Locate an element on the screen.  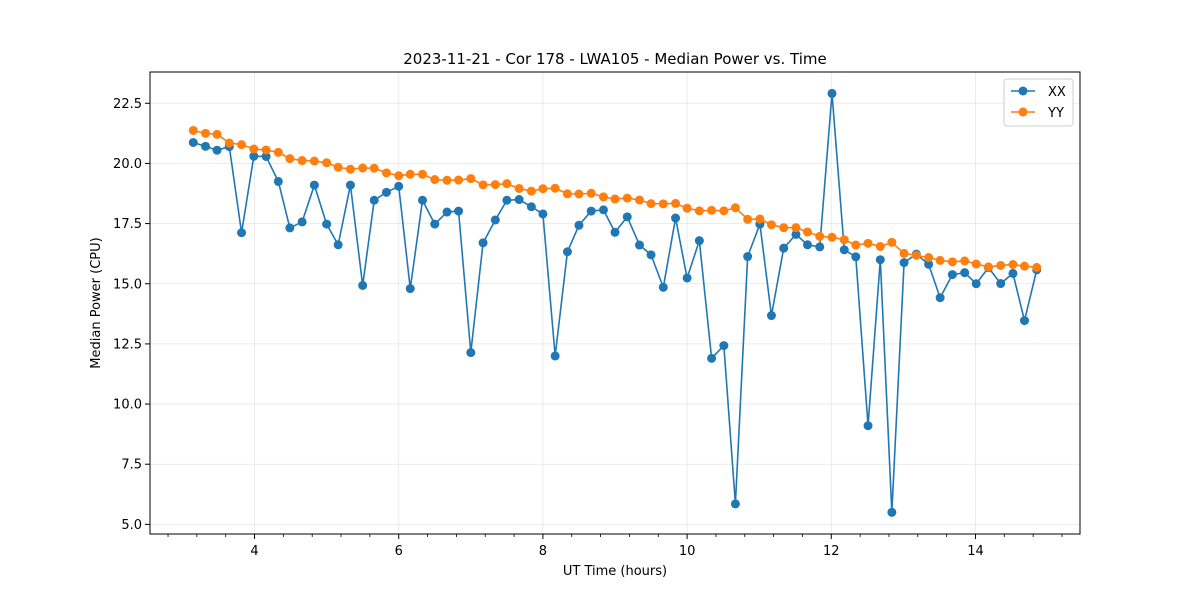
legend-label-xx: XX is located at coordinates (1057, 92).